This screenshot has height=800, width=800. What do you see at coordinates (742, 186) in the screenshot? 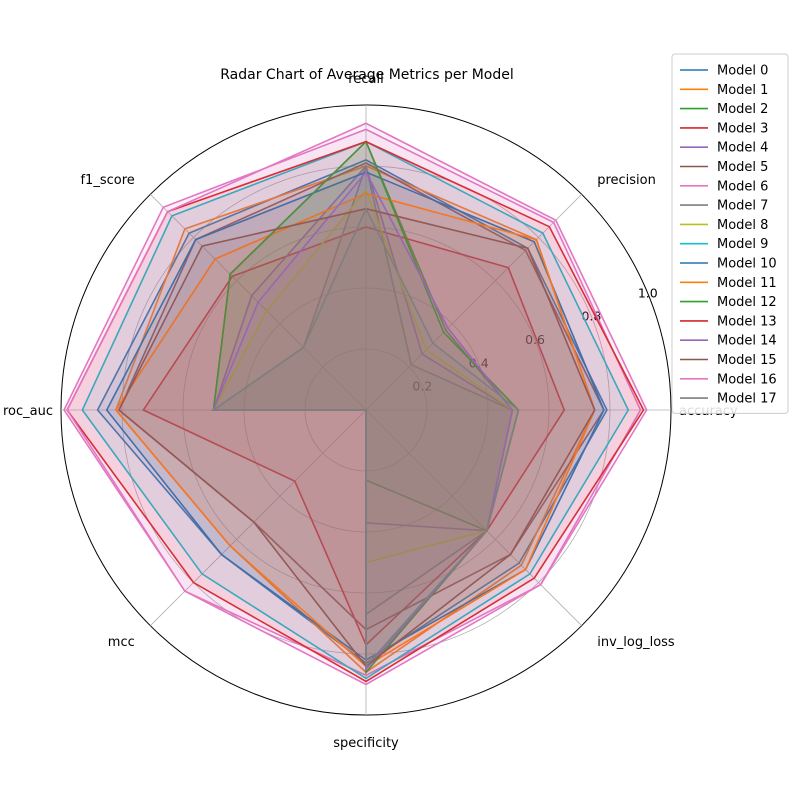
I see `legend-label: Model 6` at bounding box center [742, 186].